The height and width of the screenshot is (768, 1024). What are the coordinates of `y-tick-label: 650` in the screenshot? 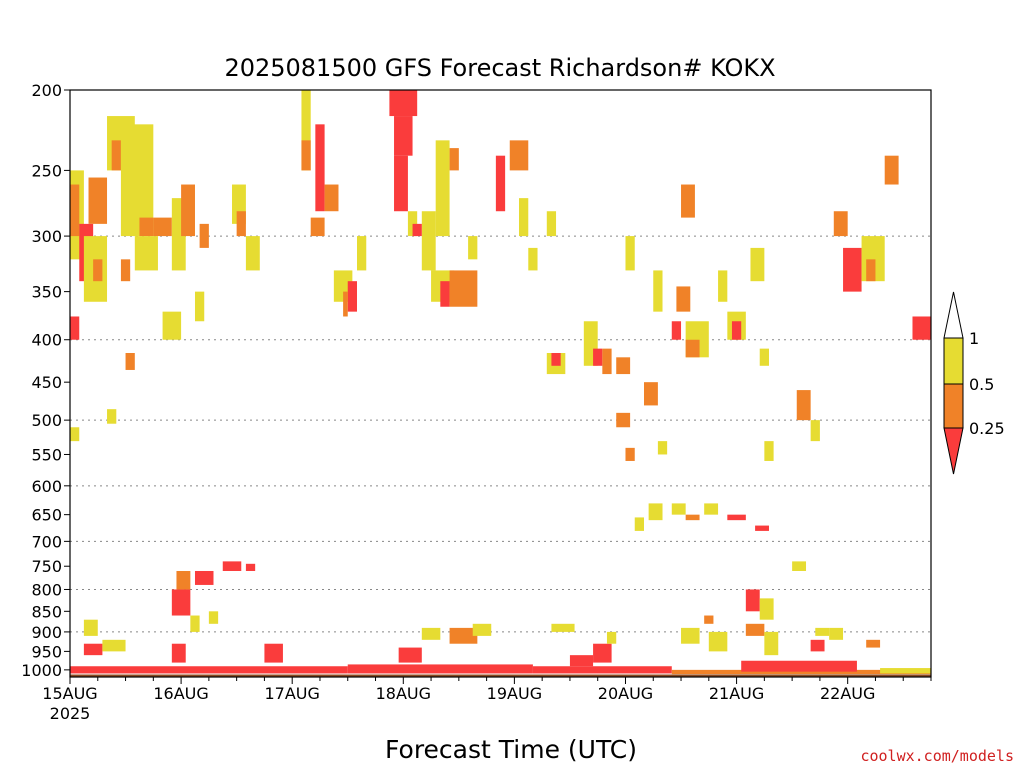 It's located at (46, 515).